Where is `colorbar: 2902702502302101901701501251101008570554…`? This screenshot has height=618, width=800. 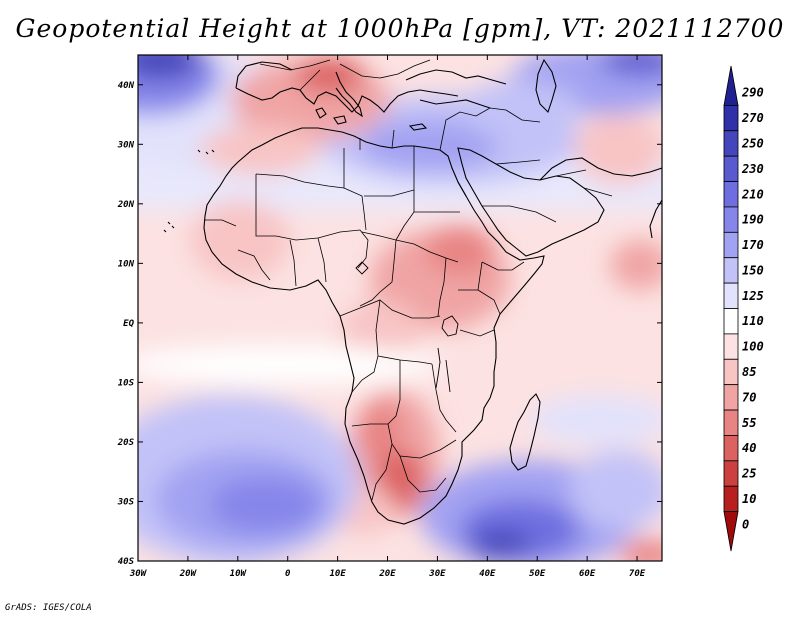
colorbar: 2902702502302101901701501251101008570554… is located at coordinates (743, 308).